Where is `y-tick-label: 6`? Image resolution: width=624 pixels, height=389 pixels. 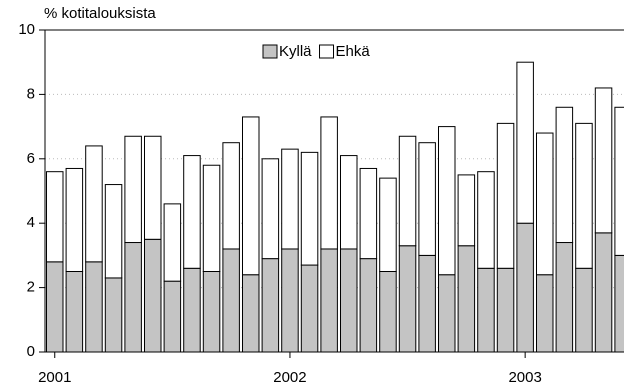
y-tick-label: 6 is located at coordinates (31, 158).